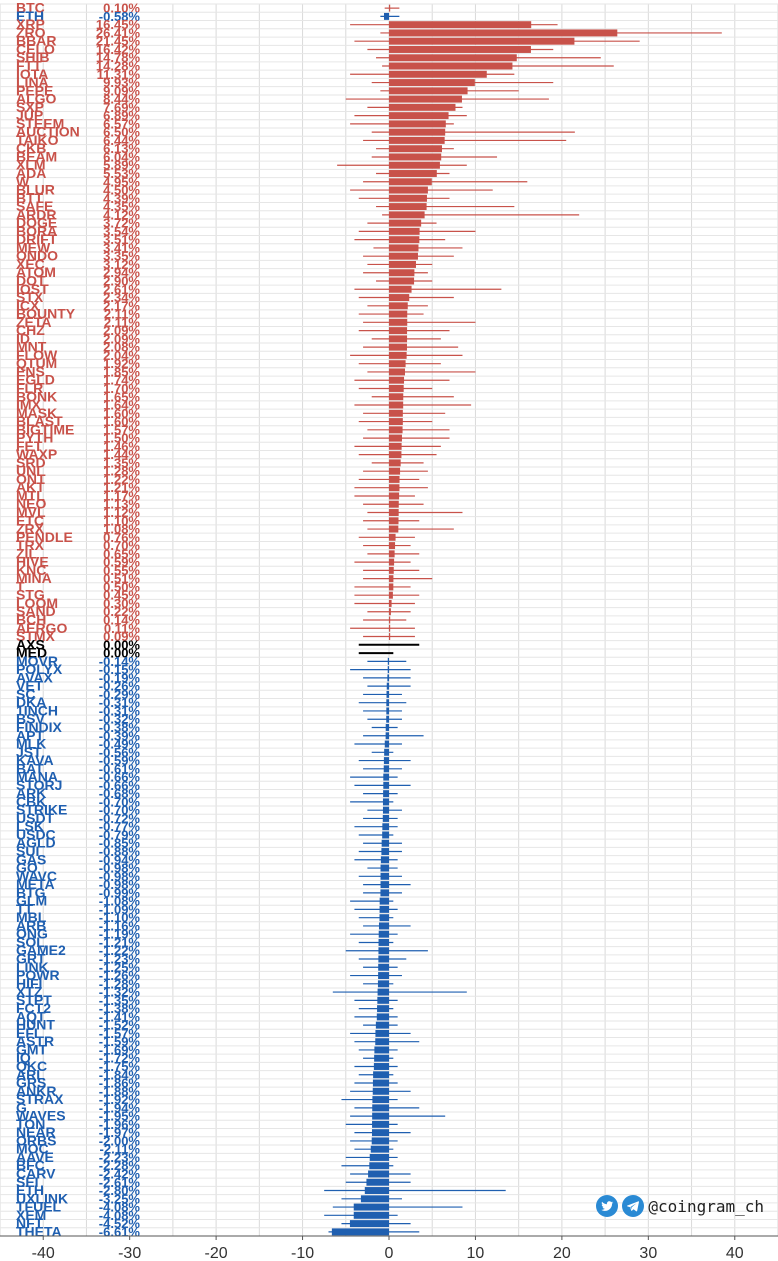 The width and height of the screenshot is (778, 1261). What do you see at coordinates (20, 586) in the screenshot?
I see `row-label-t: T` at bounding box center [20, 586].